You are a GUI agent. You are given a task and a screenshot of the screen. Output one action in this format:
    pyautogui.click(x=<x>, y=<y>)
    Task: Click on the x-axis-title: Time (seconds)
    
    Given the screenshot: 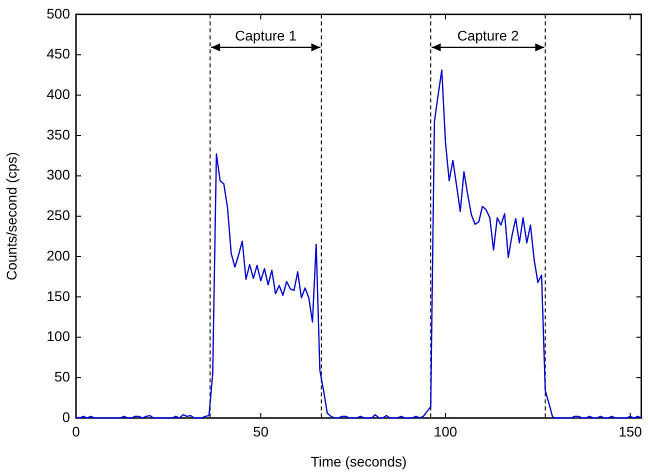 What is the action you would take?
    pyautogui.click(x=358, y=461)
    